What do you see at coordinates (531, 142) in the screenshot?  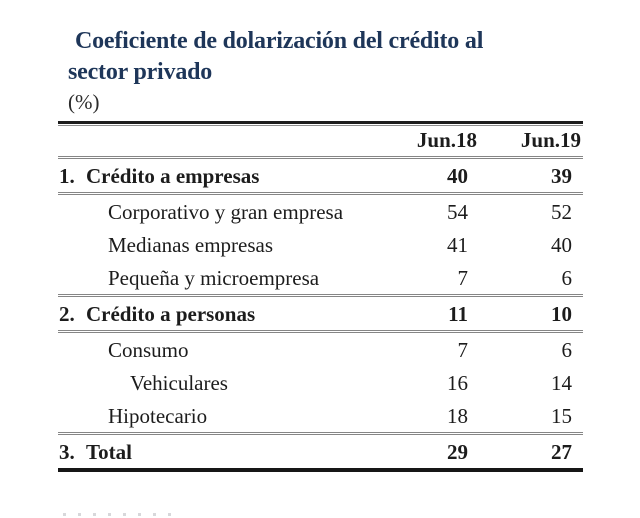 I see `column-header-jun19: Jun.19` at bounding box center [531, 142].